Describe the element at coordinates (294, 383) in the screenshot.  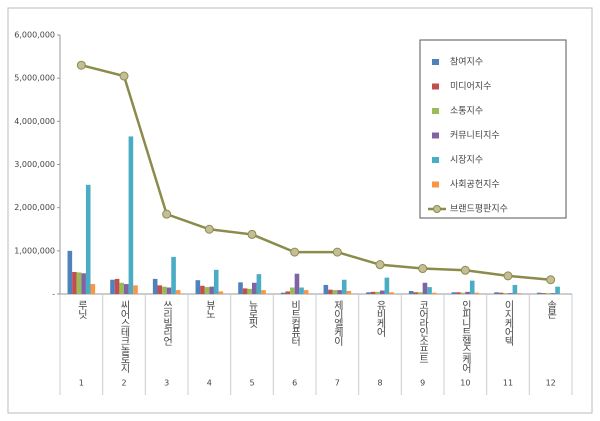
I see `rank-label: 6` at that location.